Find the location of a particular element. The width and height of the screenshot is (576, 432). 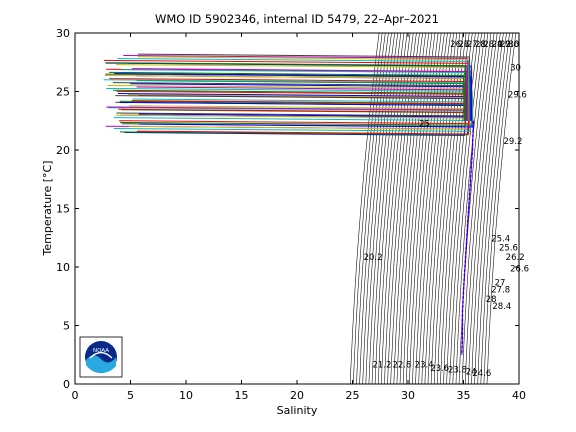

y-tick-label: 10 is located at coordinates (63, 267).